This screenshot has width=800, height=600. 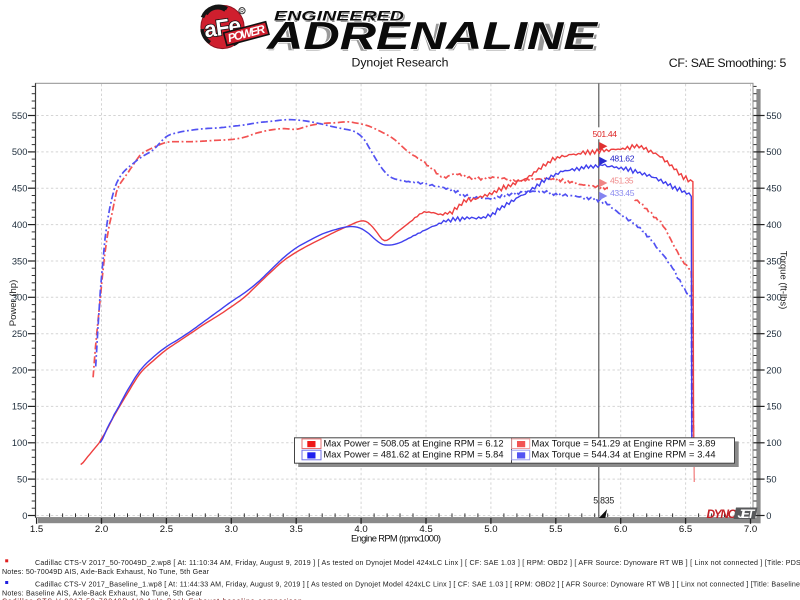 I want to click on svg-text: 1.5, so click(x=36, y=529).